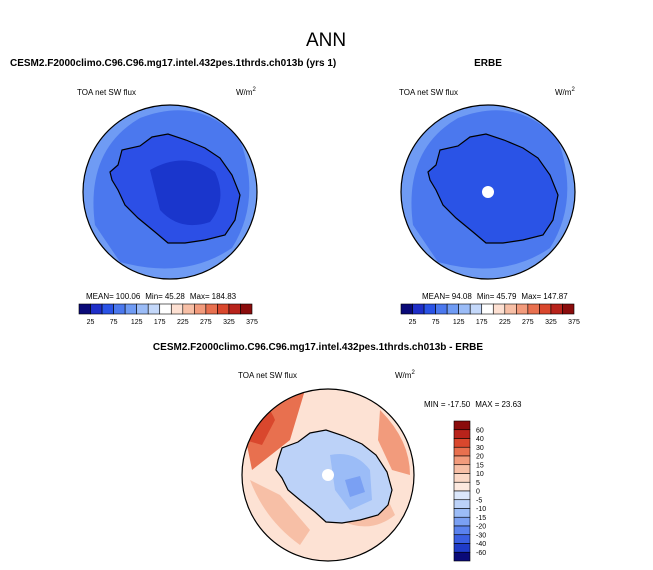 This screenshot has width=653, height=570. Describe the element at coordinates (480, 465) in the screenshot. I see `colorbar-tick-label: 15` at that location.